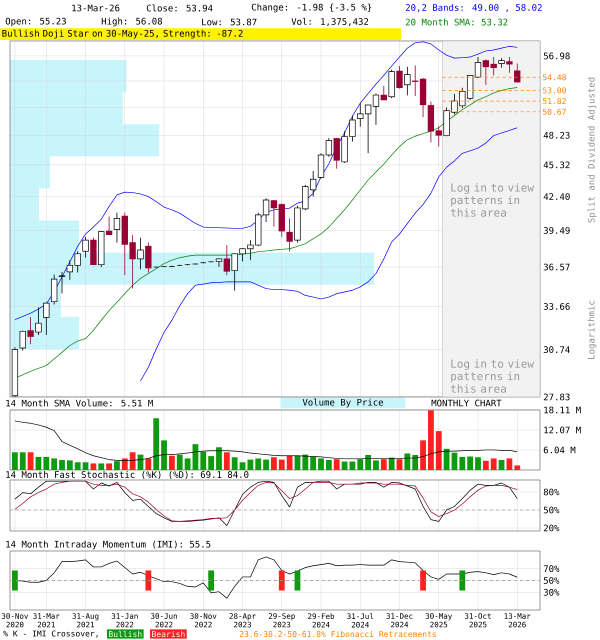 Image resolution: width=600 pixels, height=640 pixels. What do you see at coordinates (592, 150) in the screenshot?
I see `y-axis-title: Split and Dividend Adjusted` at bounding box center [592, 150].